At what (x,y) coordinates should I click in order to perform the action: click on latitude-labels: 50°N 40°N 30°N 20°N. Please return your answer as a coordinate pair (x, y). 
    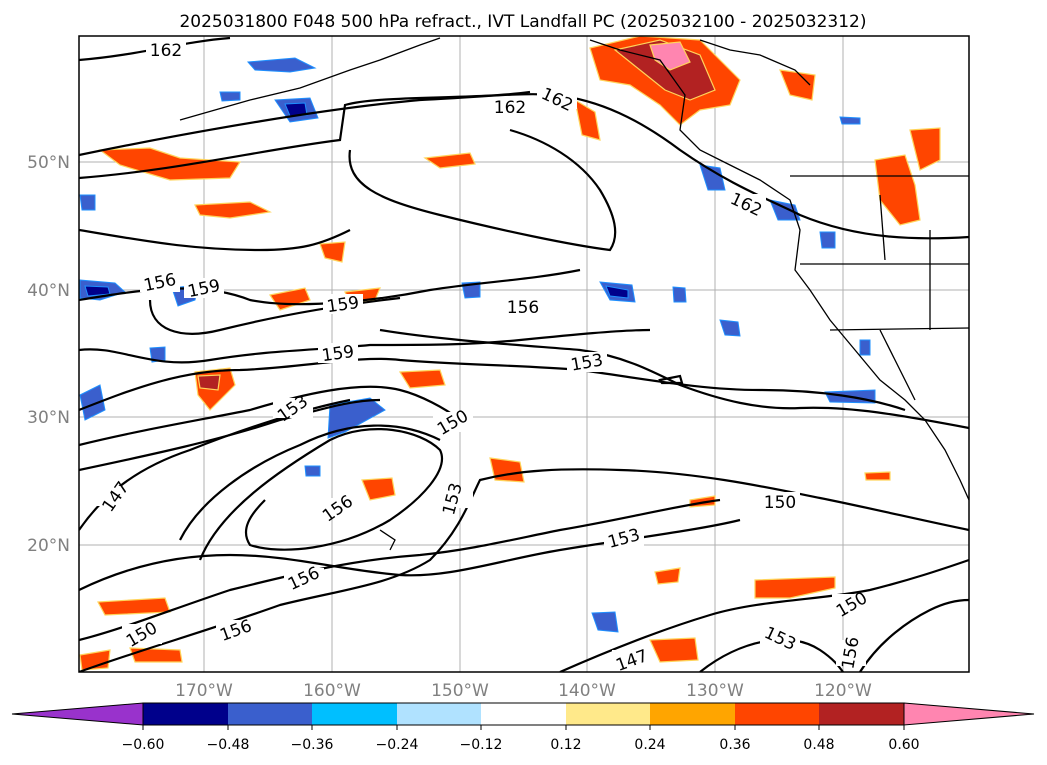
    Looking at the image, I should click on (48, 354).